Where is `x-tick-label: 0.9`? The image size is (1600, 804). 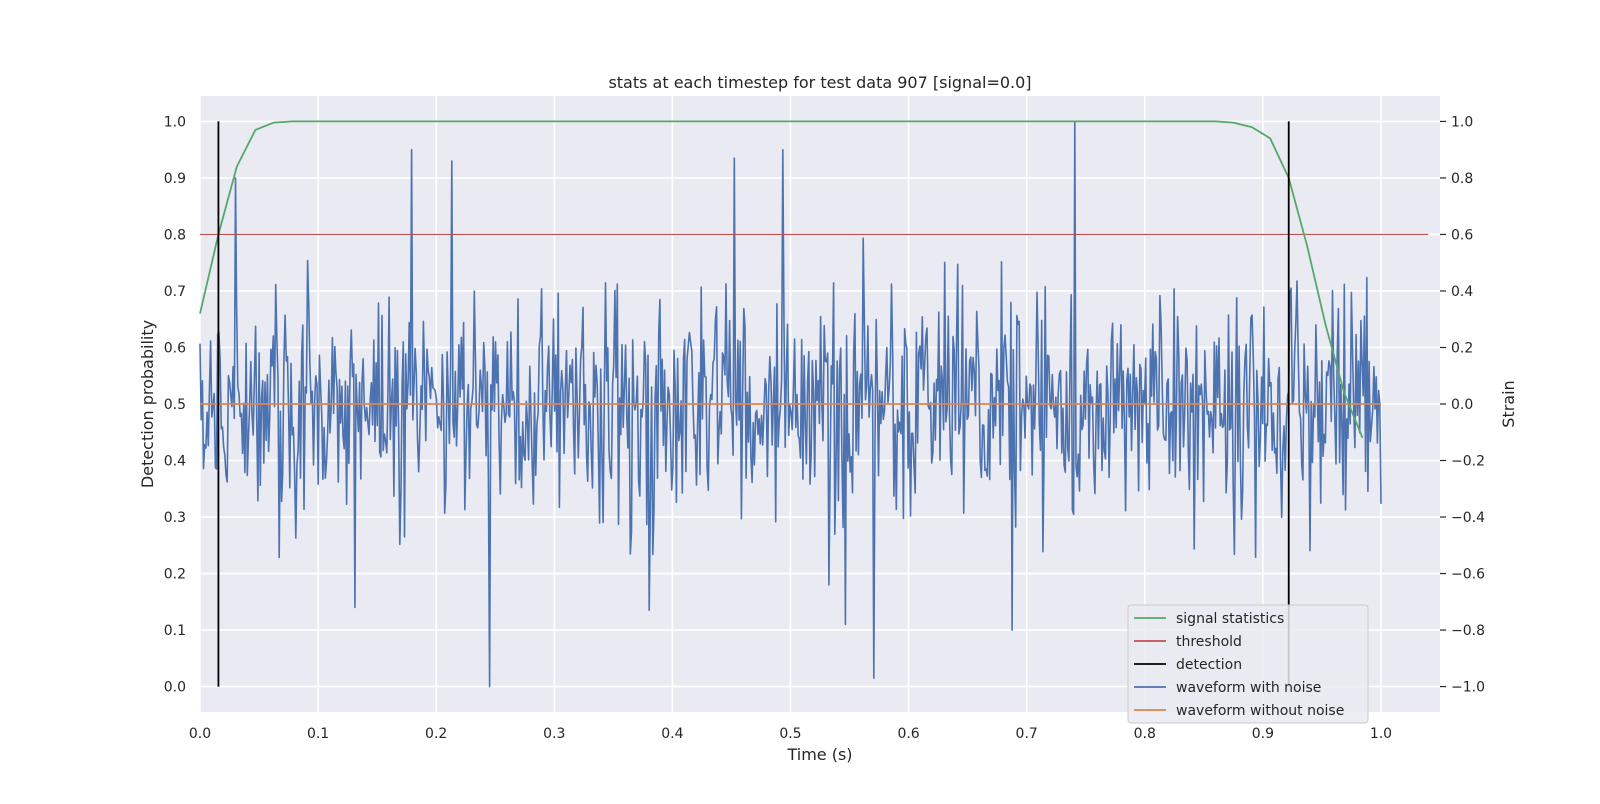 x-tick-label: 0.9 is located at coordinates (1263, 734).